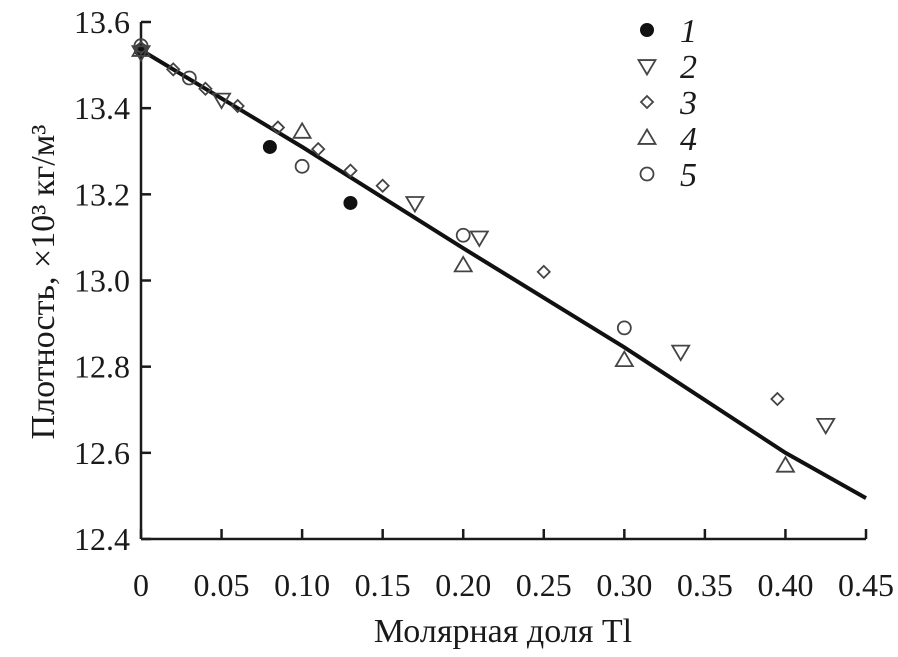 This screenshot has width=898, height=657. What do you see at coordinates (688, 103) in the screenshot?
I see `legend-label-3: 3` at bounding box center [688, 103].